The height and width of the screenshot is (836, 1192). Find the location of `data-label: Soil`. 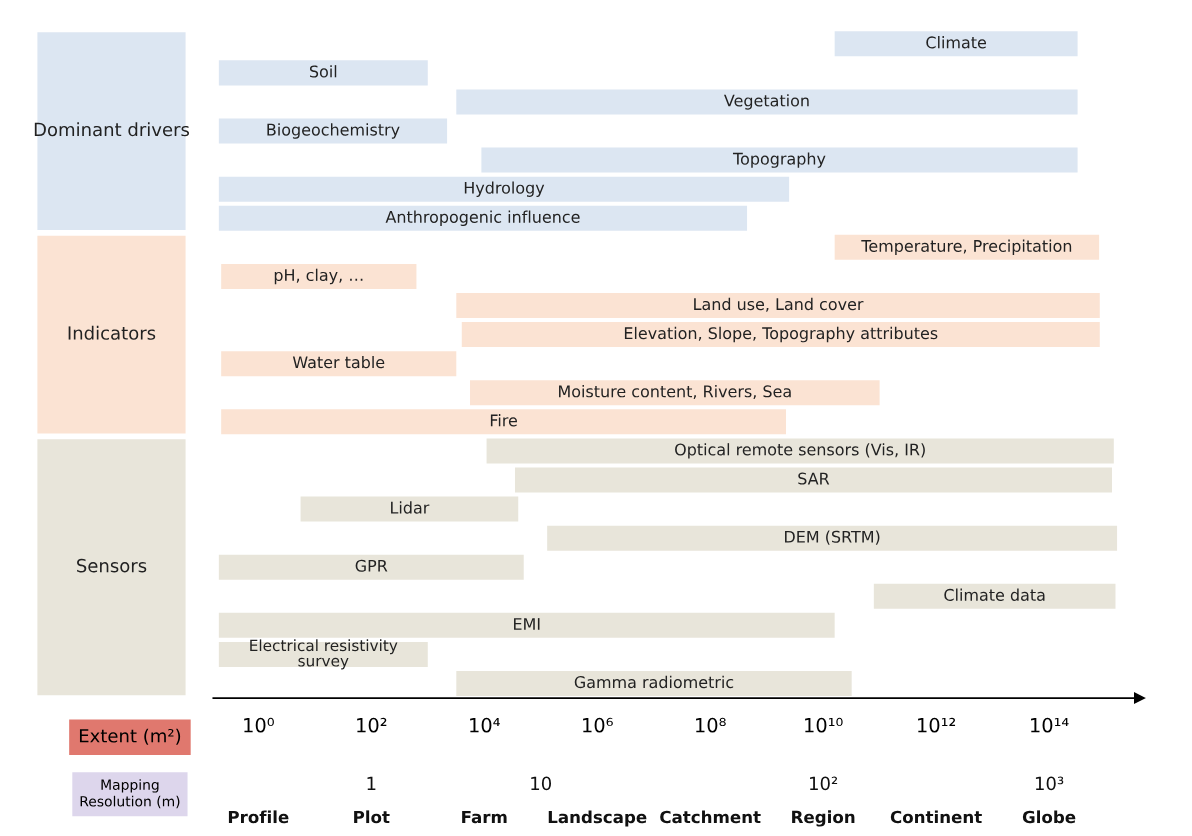

data-label: Soil is located at coordinates (323, 71).